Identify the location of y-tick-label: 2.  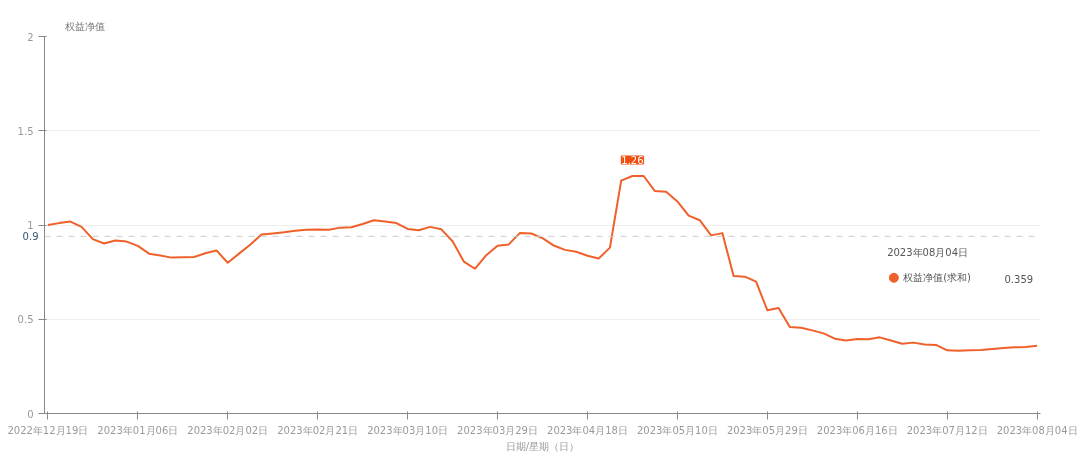
(30, 37).